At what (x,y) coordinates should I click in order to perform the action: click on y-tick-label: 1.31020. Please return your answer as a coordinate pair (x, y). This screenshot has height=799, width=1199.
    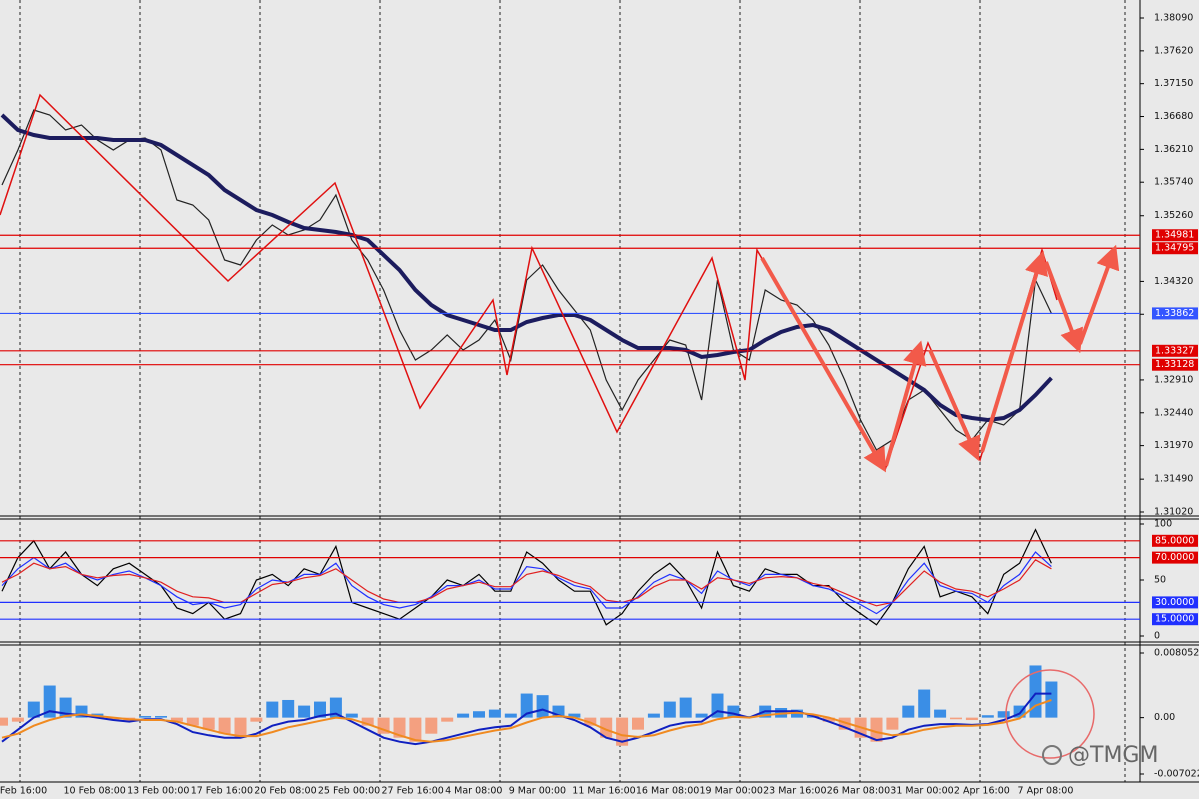
    Looking at the image, I should click on (1173, 511).